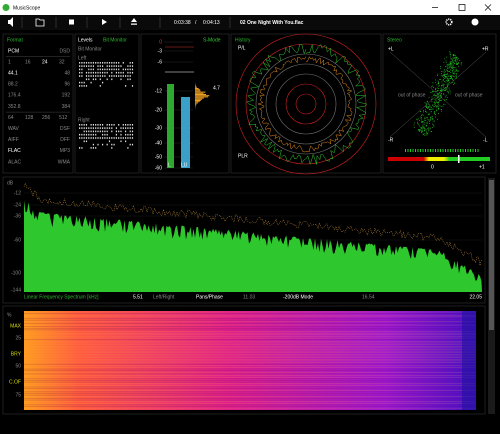  I want to click on info-button, so click(475, 22).